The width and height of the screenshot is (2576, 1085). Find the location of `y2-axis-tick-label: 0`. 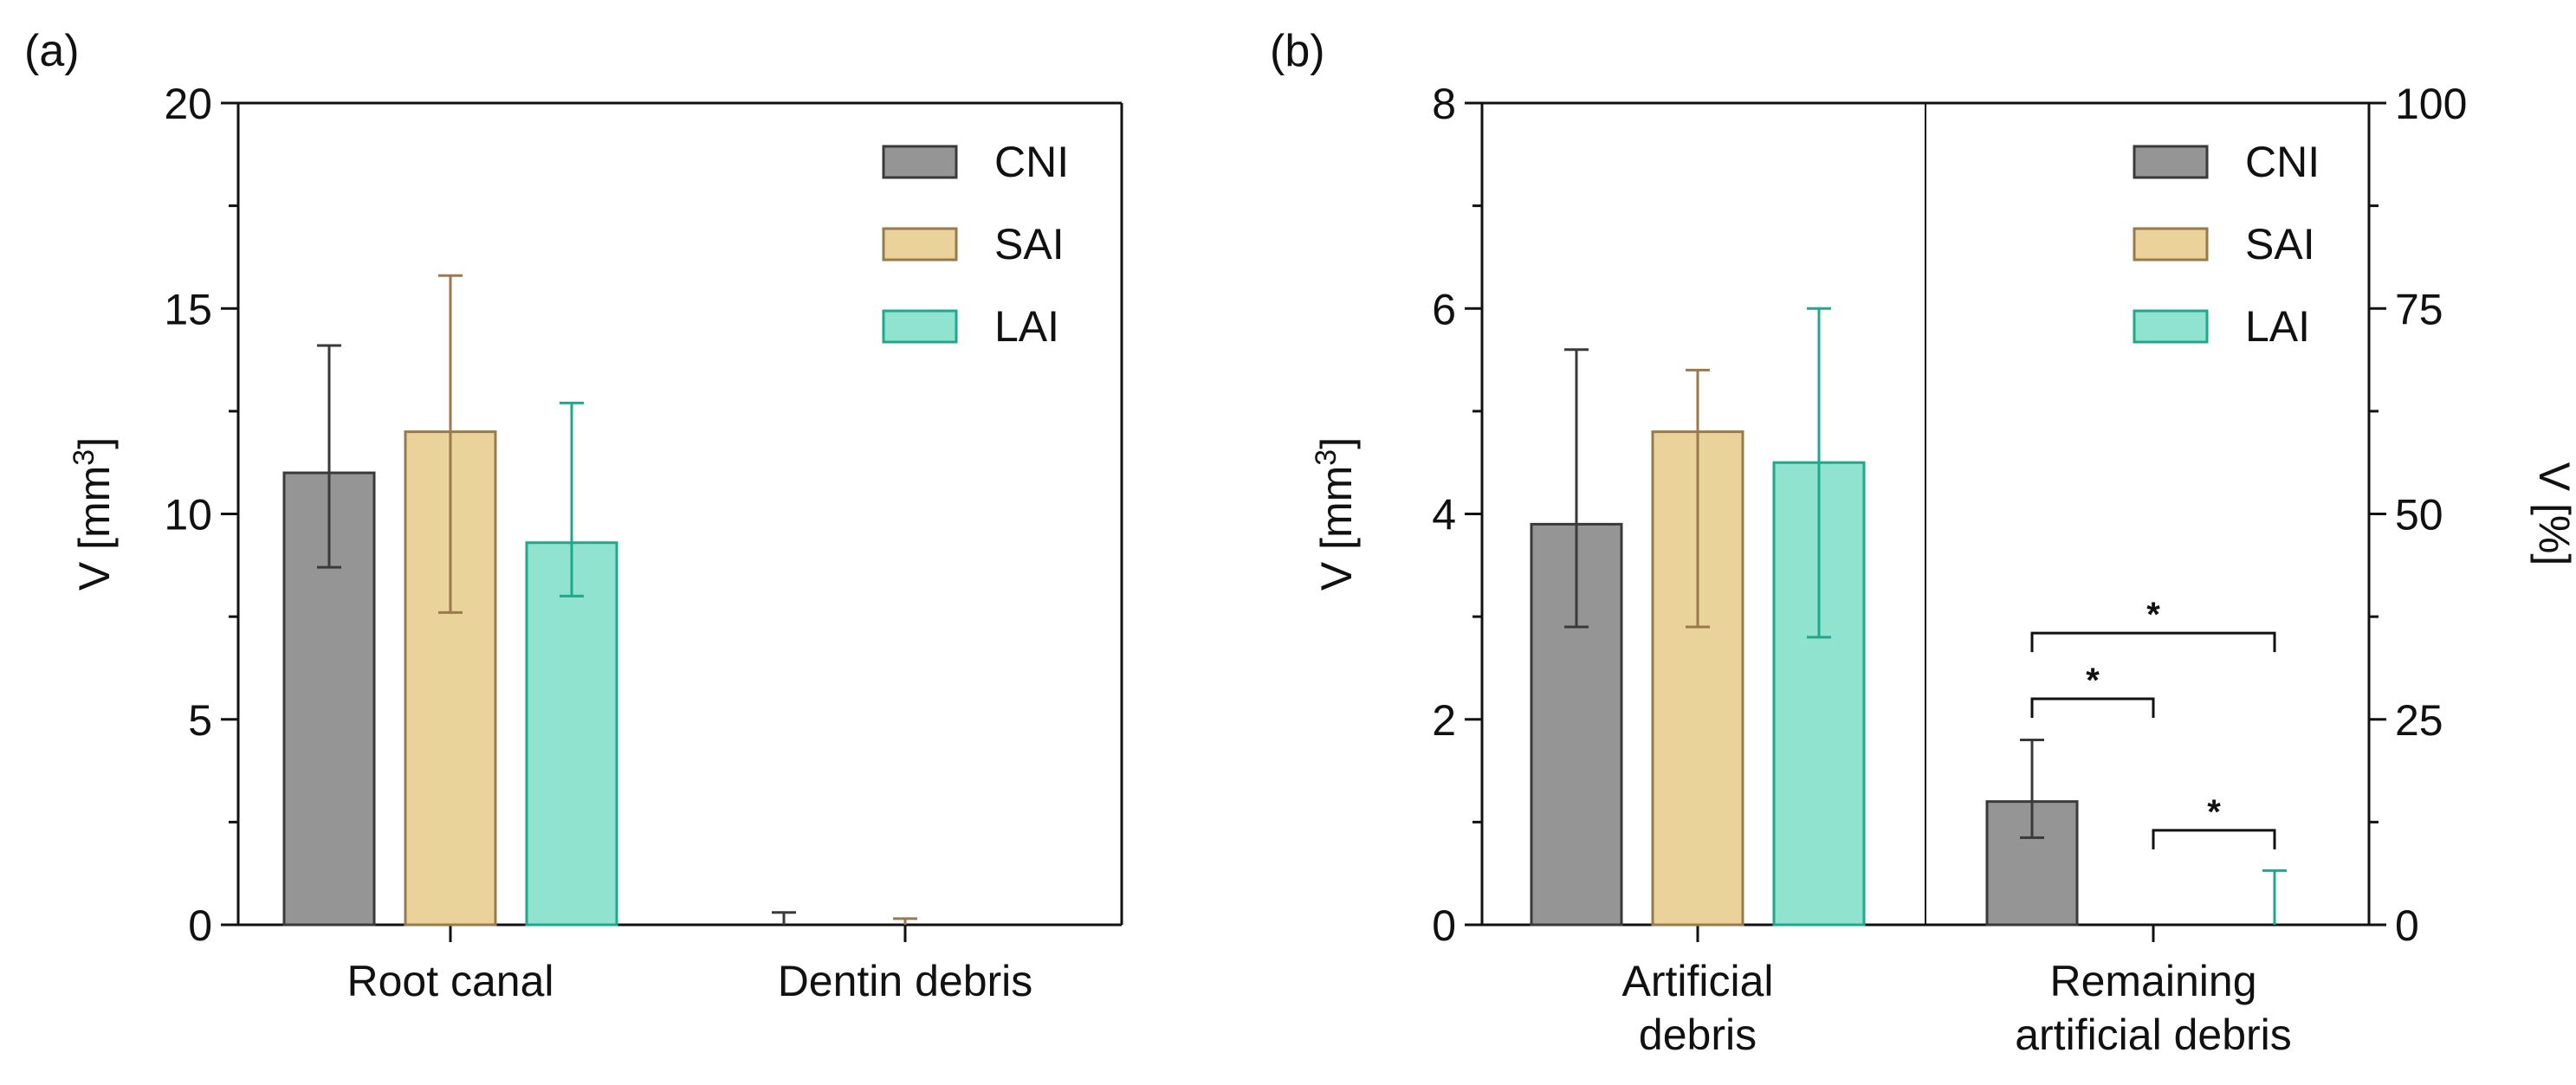

y2-axis-tick-label: 0 is located at coordinates (2407, 925).